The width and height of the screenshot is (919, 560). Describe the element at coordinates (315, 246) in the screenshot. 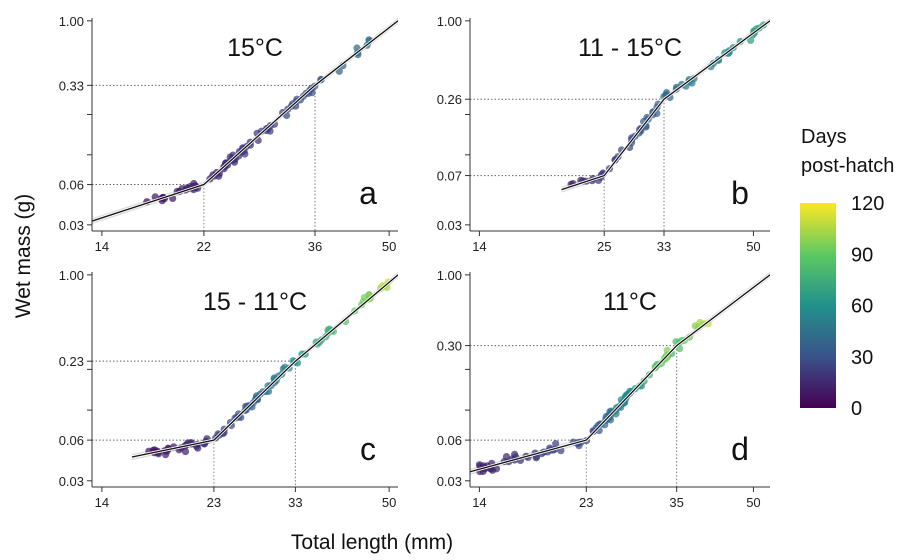

I see `x-tick-label: 36` at that location.